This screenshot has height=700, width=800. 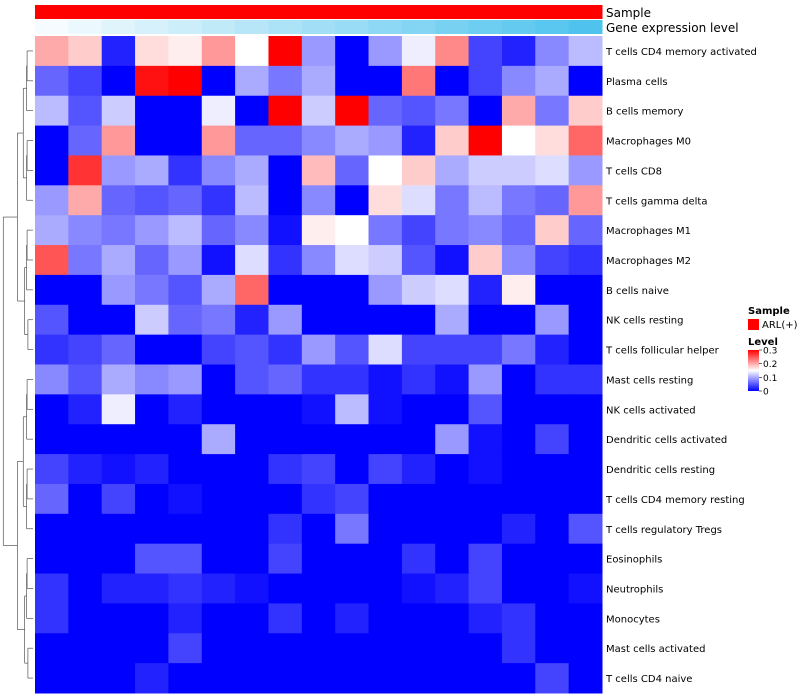 What do you see at coordinates (773, 352) in the screenshot?
I see `legend: Sample ARL(+) Level 0.3 0.2 0.1 0` at bounding box center [773, 352].